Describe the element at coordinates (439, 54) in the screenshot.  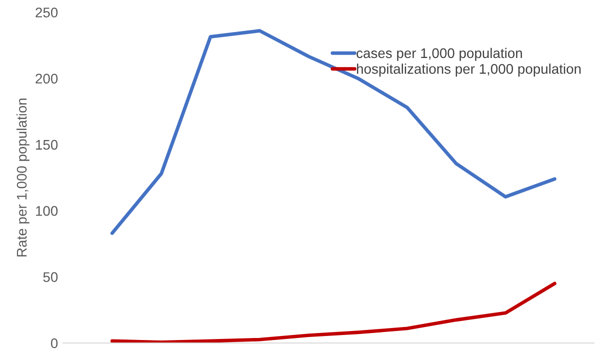
I see `legend-label: cases per 1,000 population` at that location.